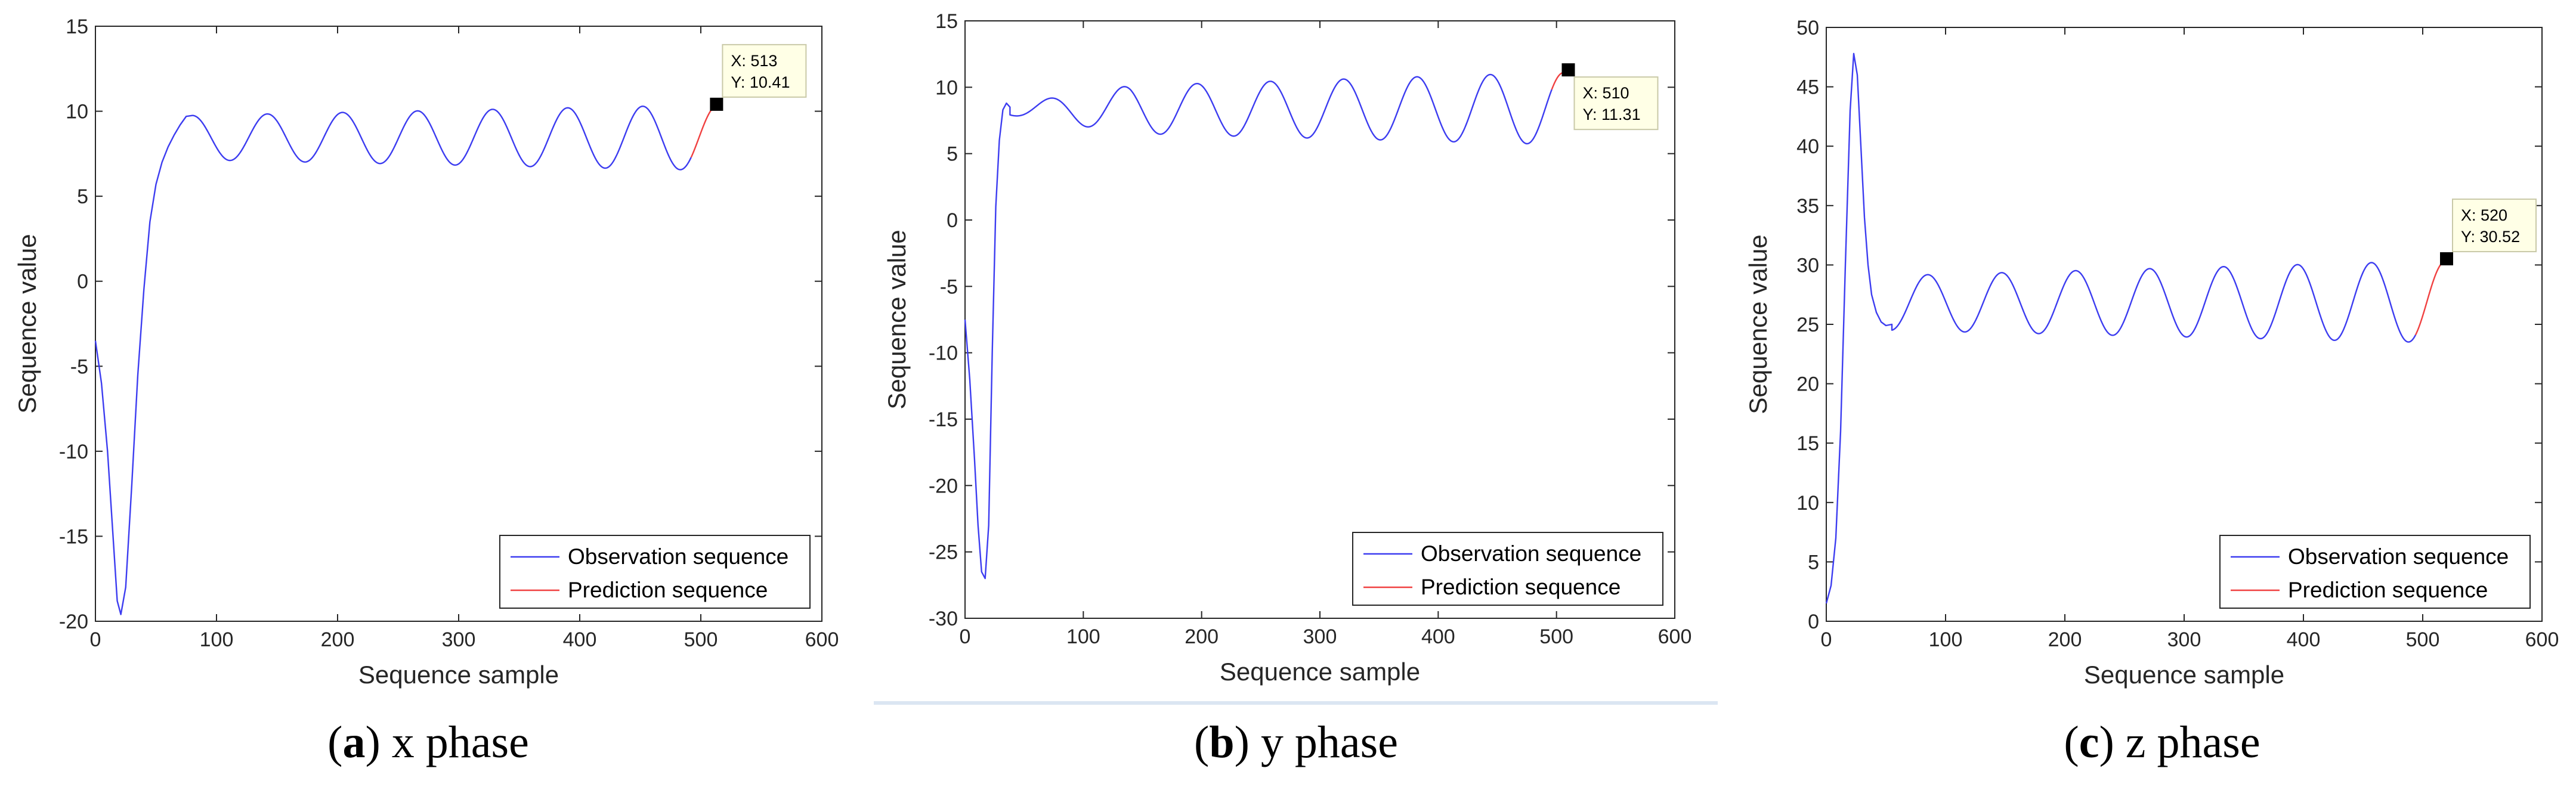 The height and width of the screenshot is (790, 2576). I want to click on y-tick-label: -25, so click(943, 552).